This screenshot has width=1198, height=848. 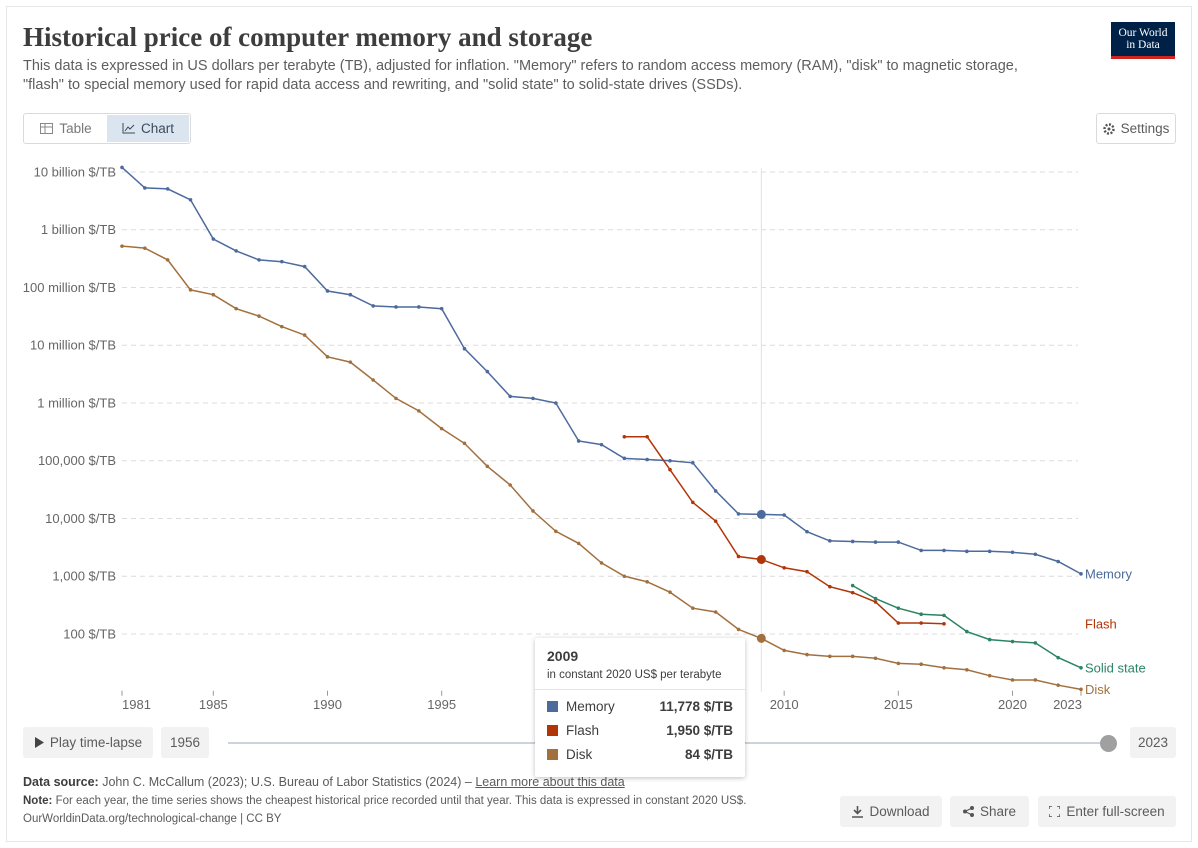 I want to click on button-label: Enter full-screen, so click(x=1115, y=811).